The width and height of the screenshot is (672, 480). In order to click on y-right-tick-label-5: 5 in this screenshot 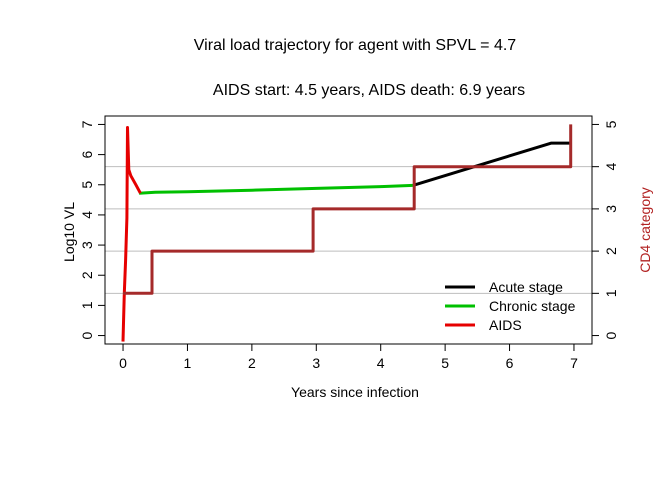, I will do `click(611, 124)`.